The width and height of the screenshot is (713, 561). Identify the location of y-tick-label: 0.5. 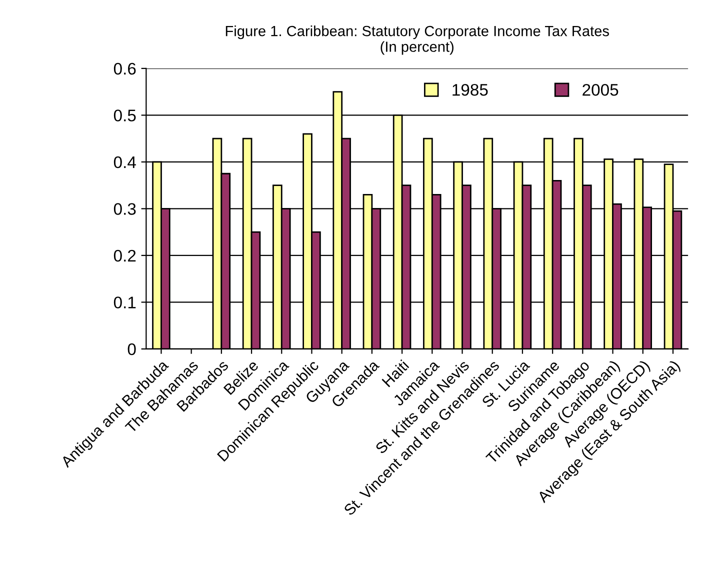
(125, 116).